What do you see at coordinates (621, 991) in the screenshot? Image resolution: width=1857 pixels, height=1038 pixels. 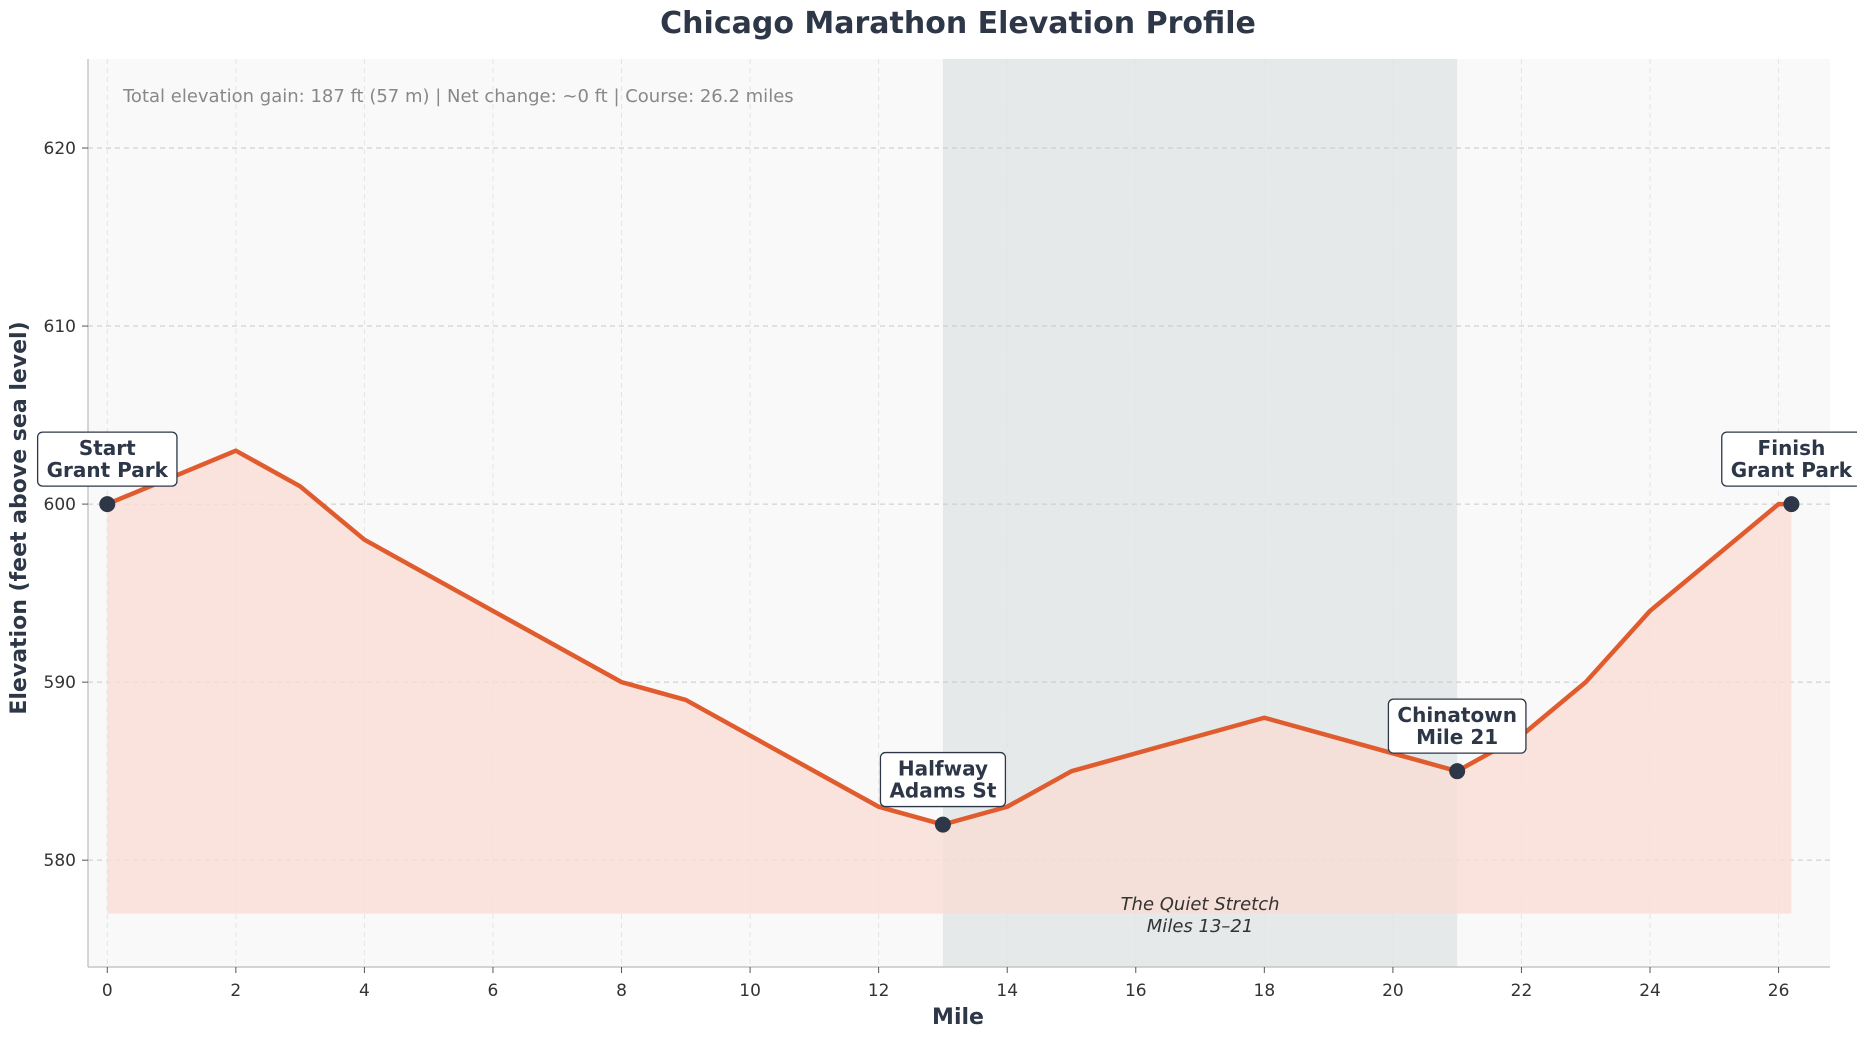 I see `x-tick-label: 8` at bounding box center [621, 991].